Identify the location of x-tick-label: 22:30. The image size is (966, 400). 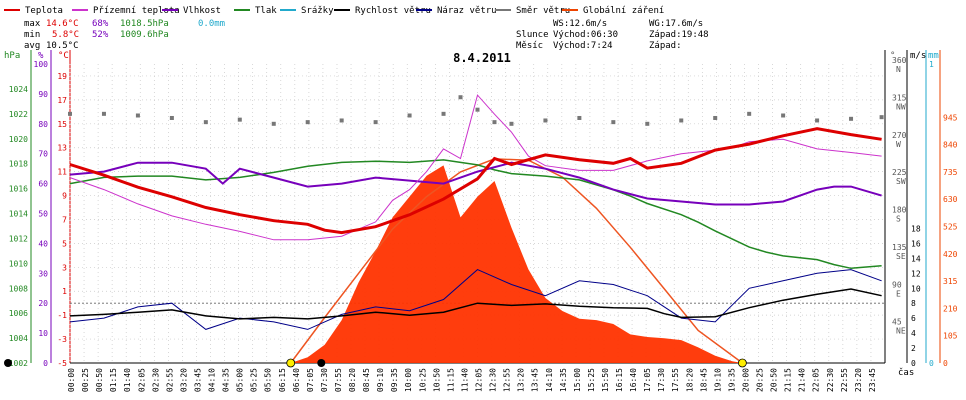
(830, 380).